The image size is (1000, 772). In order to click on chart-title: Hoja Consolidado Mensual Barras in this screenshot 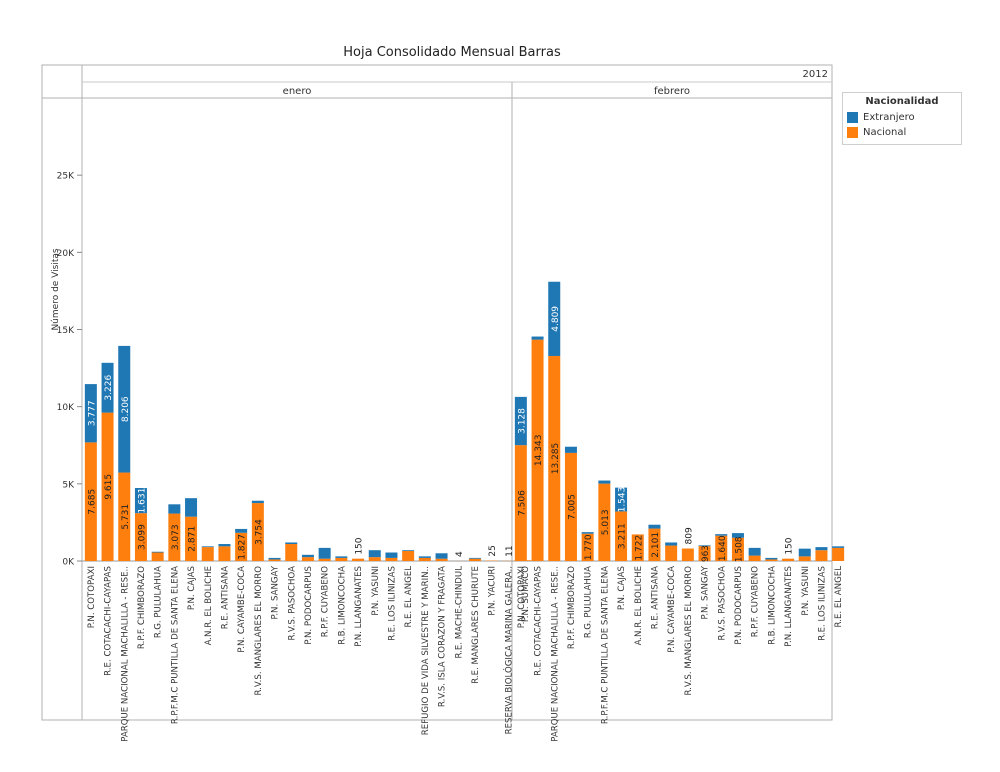, I will do `click(452, 52)`.